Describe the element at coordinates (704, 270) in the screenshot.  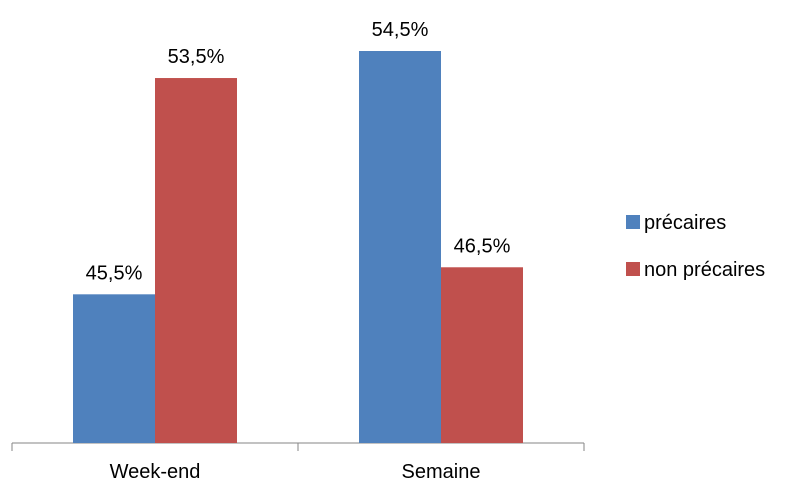
I see `legend-label: non précaires` at that location.